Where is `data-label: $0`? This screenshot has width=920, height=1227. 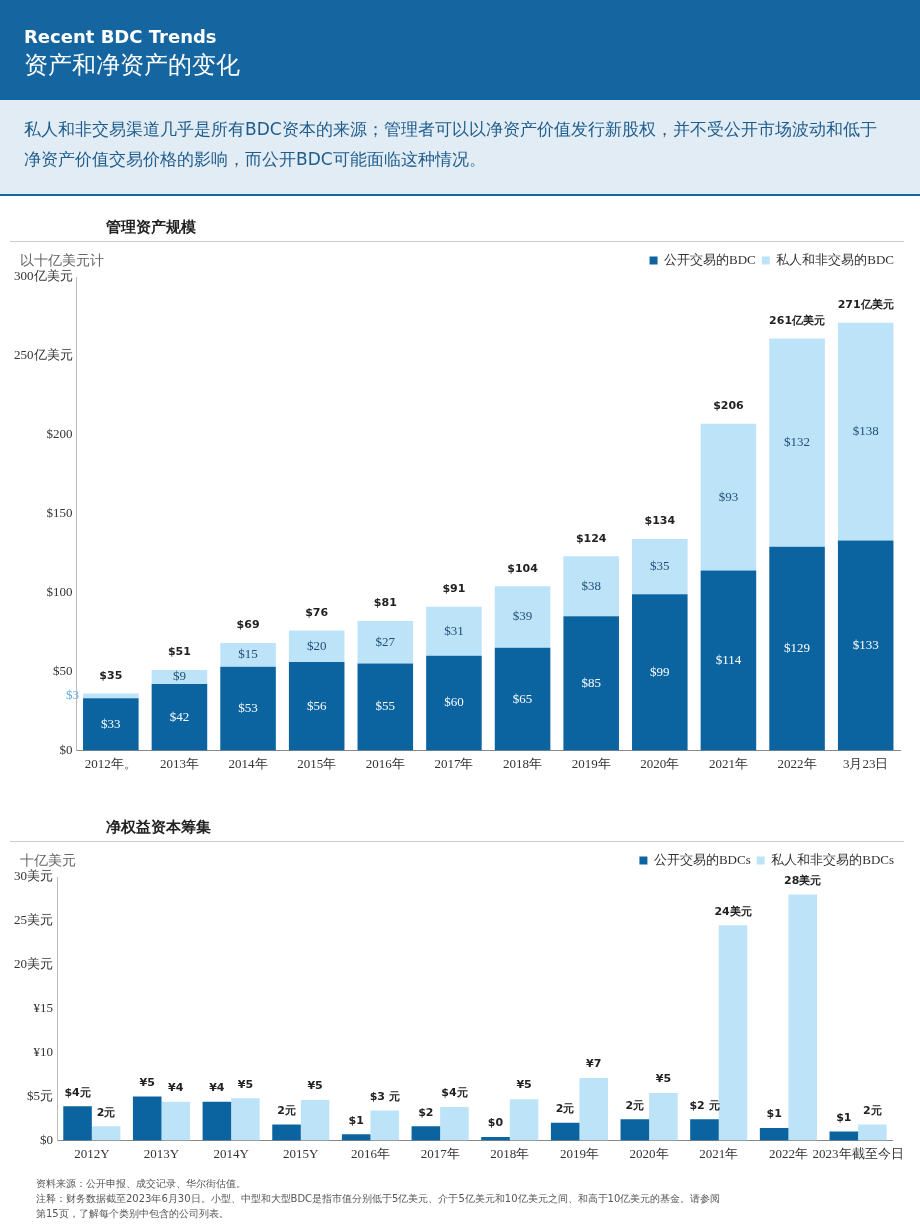 data-label: $0 is located at coordinates (495, 1123).